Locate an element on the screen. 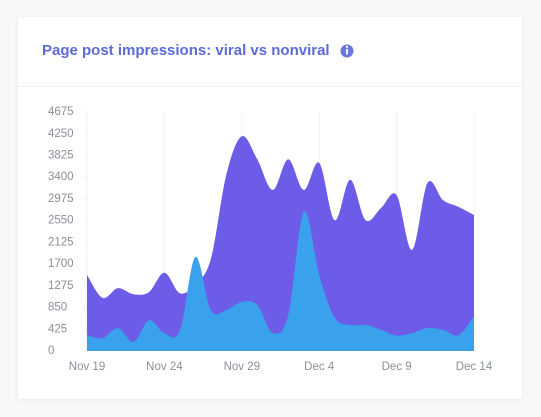  y-tick-label: 3400 is located at coordinates (61, 177).